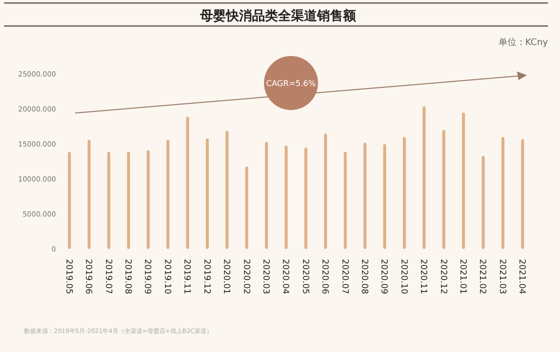 The image size is (560, 352). I want to click on x-tick-label: 2020.10, so click(403, 276).